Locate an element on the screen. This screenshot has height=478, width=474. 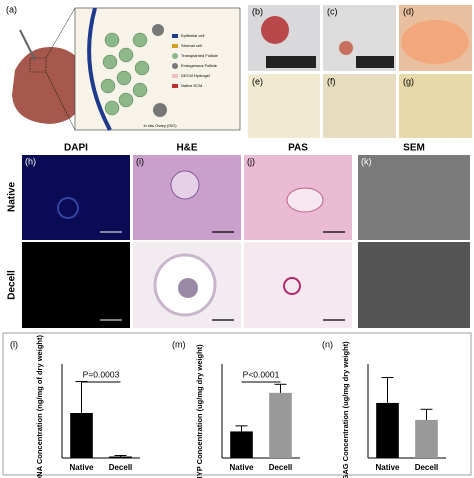
legend-text: Transplanted Follicle is located at coordinates (200, 55).